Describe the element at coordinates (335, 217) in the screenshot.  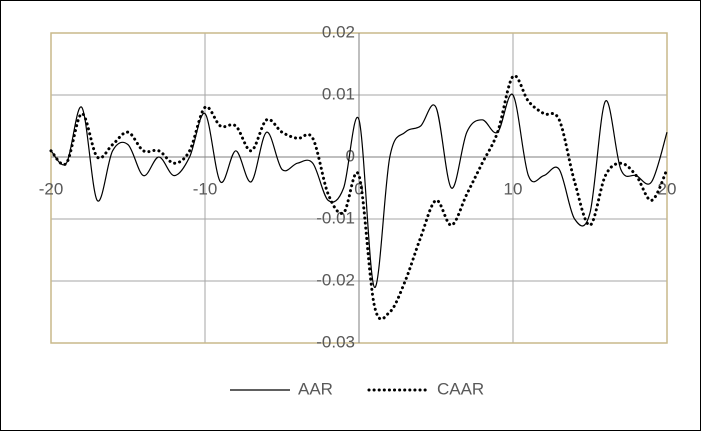
I see `y-tick-label: -0.01` at that location.